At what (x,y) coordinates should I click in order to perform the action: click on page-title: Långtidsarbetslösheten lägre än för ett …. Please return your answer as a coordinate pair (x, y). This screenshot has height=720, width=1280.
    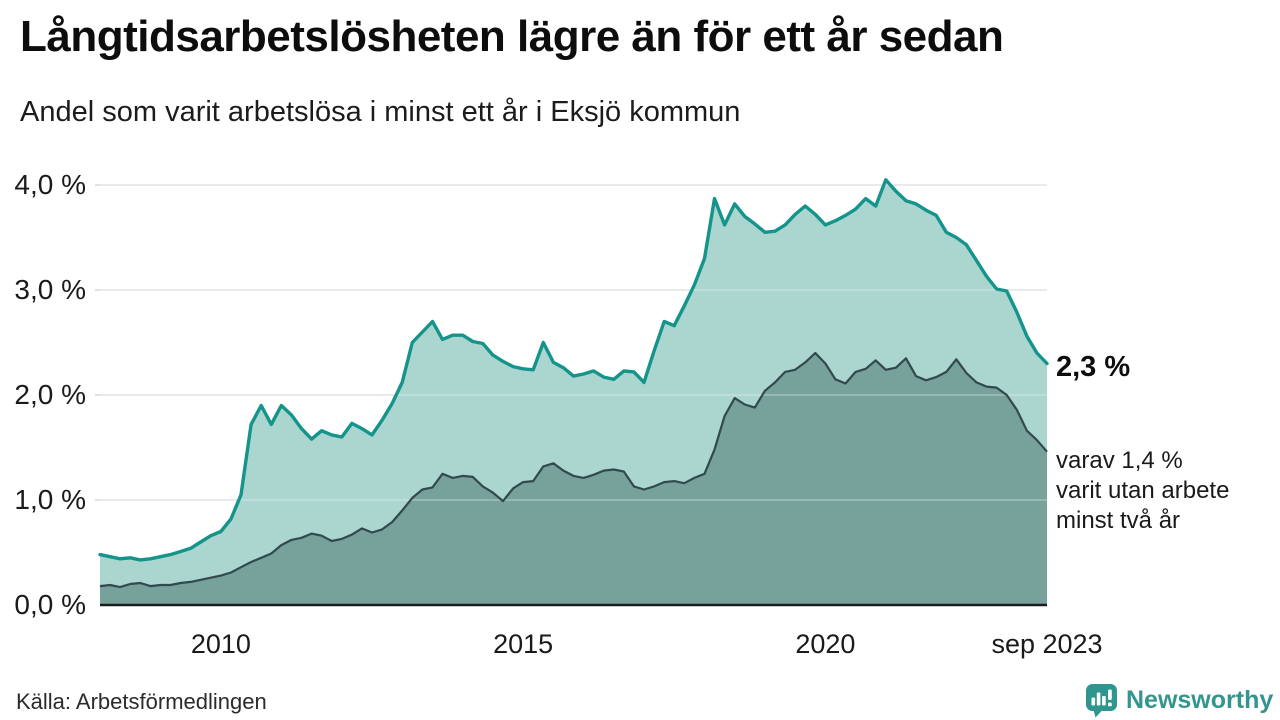
    Looking at the image, I should click on (512, 36).